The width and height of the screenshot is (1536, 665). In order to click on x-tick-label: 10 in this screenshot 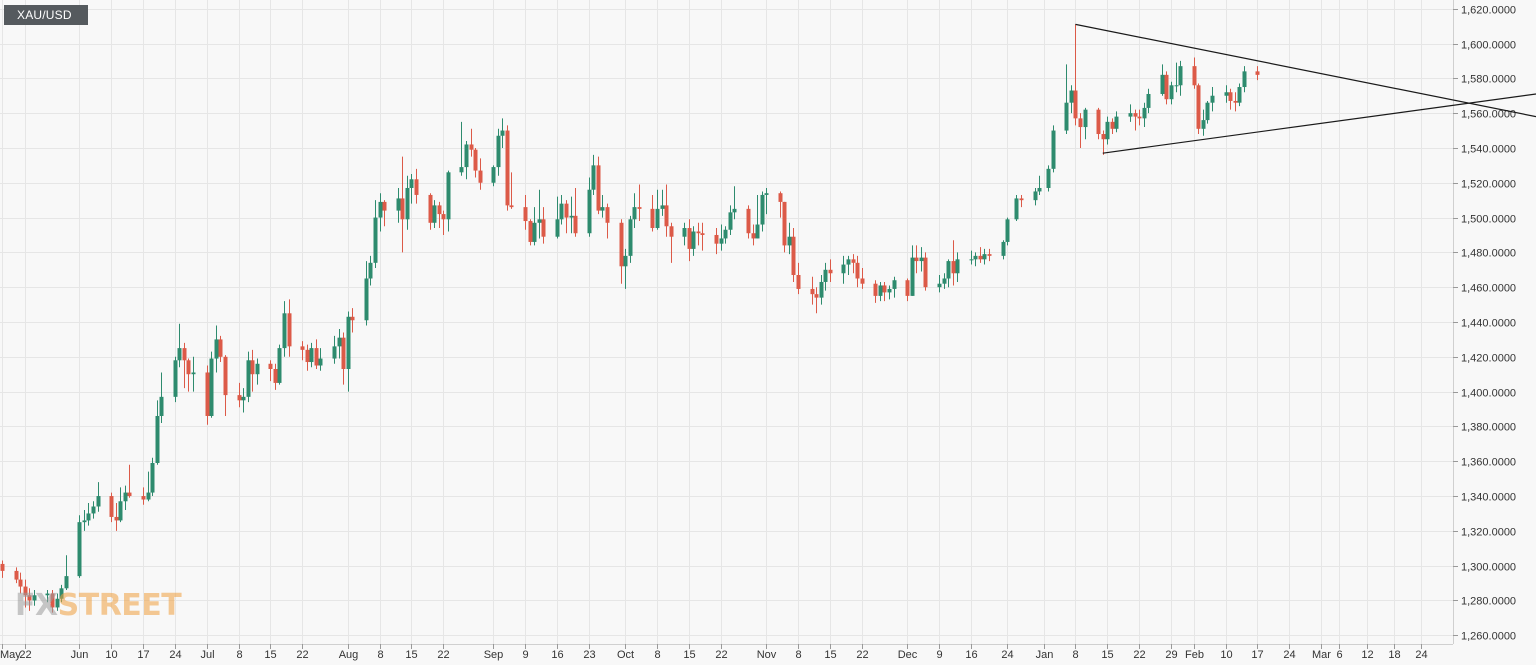, I will do `click(111, 655)`.